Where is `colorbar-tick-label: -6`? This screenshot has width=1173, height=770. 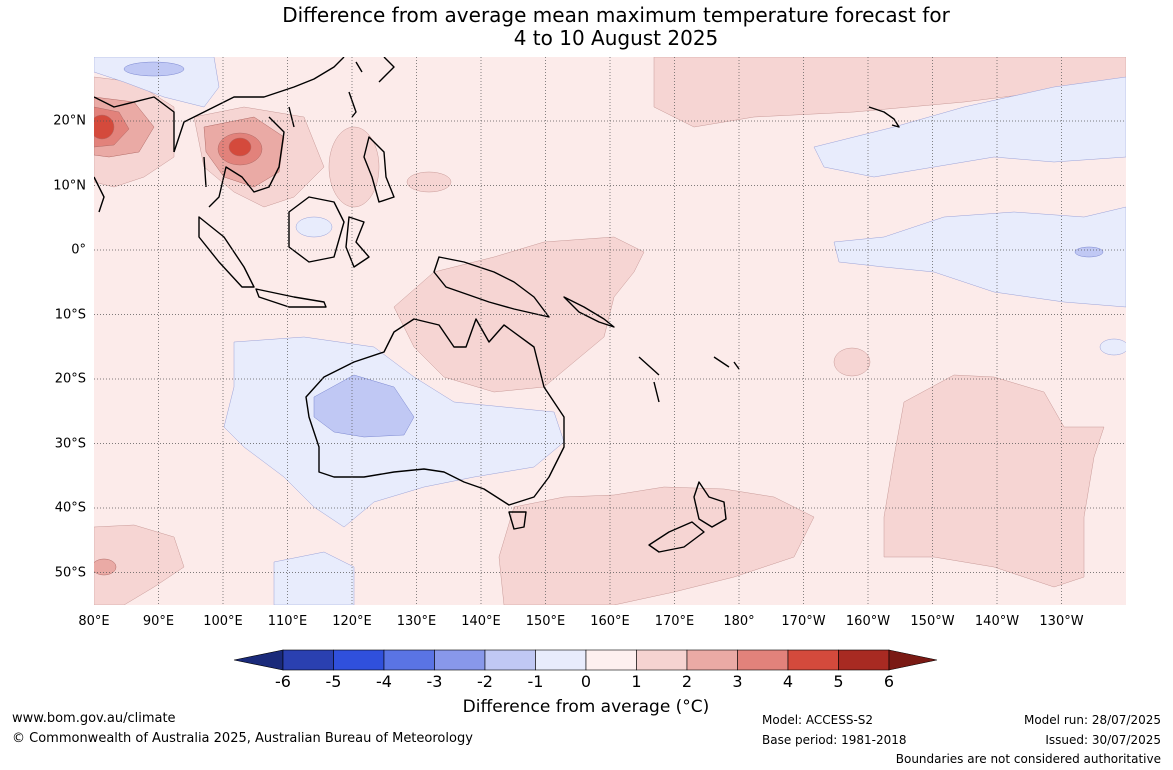
colorbar-tick-label: -6 is located at coordinates (283, 681).